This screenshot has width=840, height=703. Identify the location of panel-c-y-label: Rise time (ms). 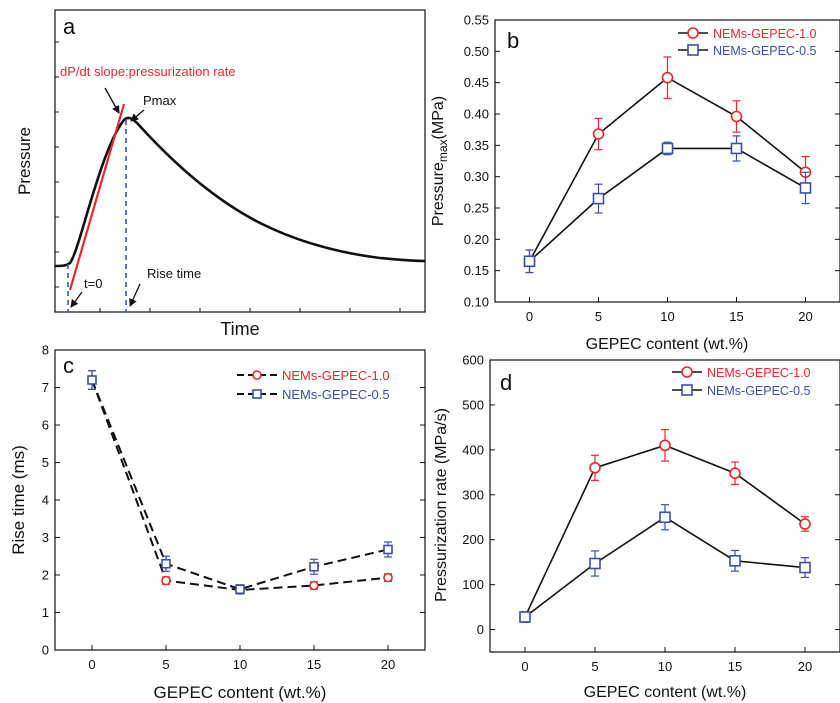
(18, 500).